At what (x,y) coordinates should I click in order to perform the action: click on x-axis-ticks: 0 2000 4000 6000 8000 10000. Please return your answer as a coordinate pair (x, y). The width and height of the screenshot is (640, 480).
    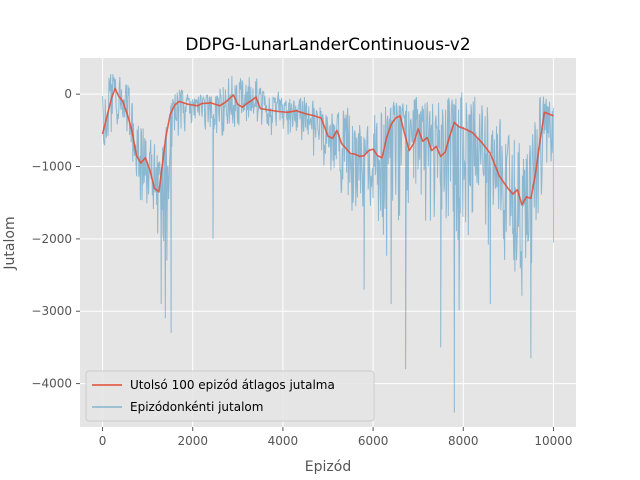
    Looking at the image, I should click on (336, 437).